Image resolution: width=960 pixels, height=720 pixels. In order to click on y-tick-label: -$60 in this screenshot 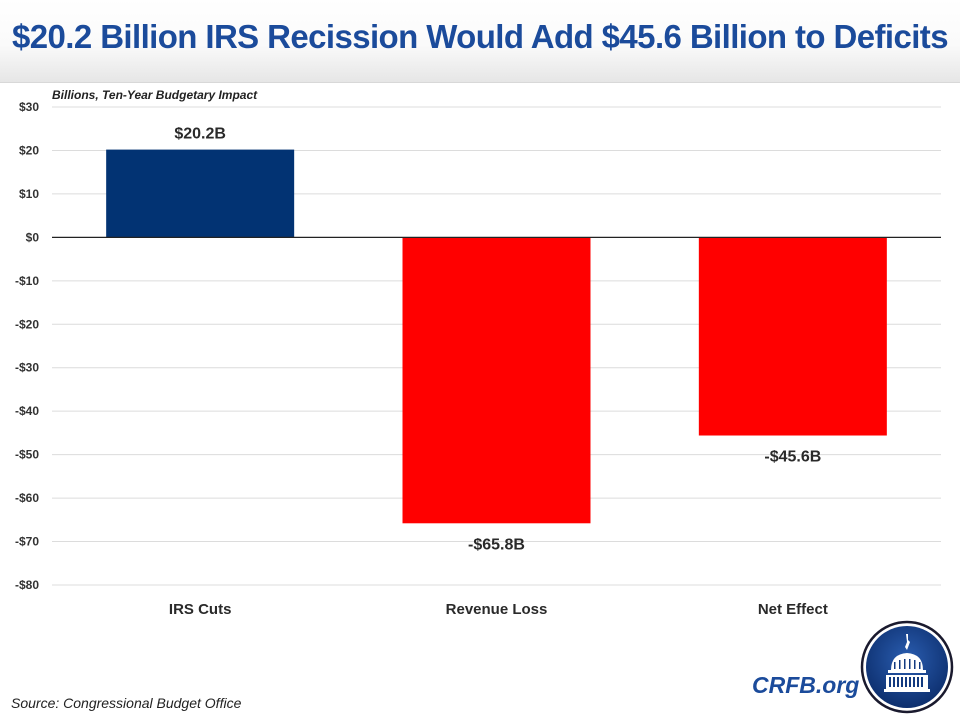, I will do `click(27, 498)`.